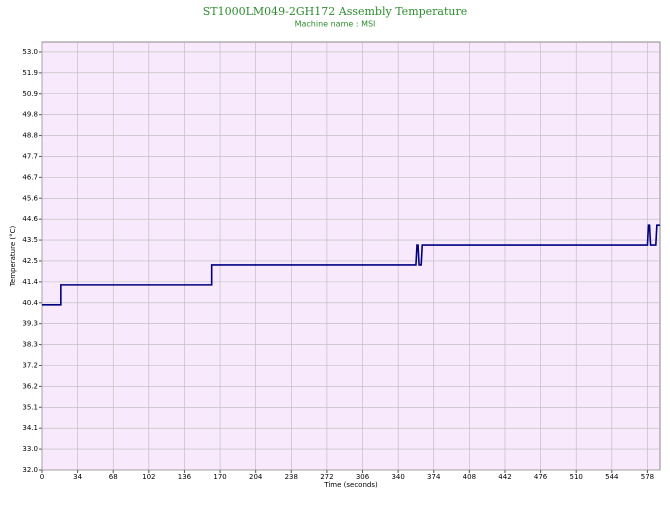  What do you see at coordinates (148, 477) in the screenshot?
I see `x-tick-label: 102` at bounding box center [148, 477].